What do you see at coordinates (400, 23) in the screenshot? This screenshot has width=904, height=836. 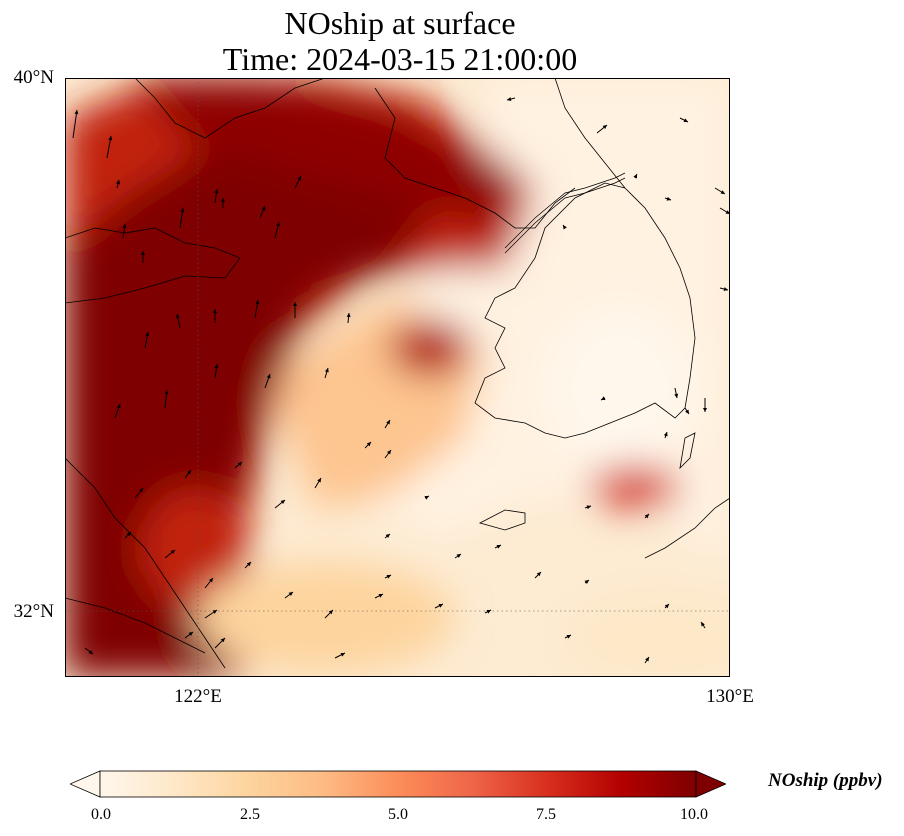 I see `map-title: NOship at surface` at bounding box center [400, 23].